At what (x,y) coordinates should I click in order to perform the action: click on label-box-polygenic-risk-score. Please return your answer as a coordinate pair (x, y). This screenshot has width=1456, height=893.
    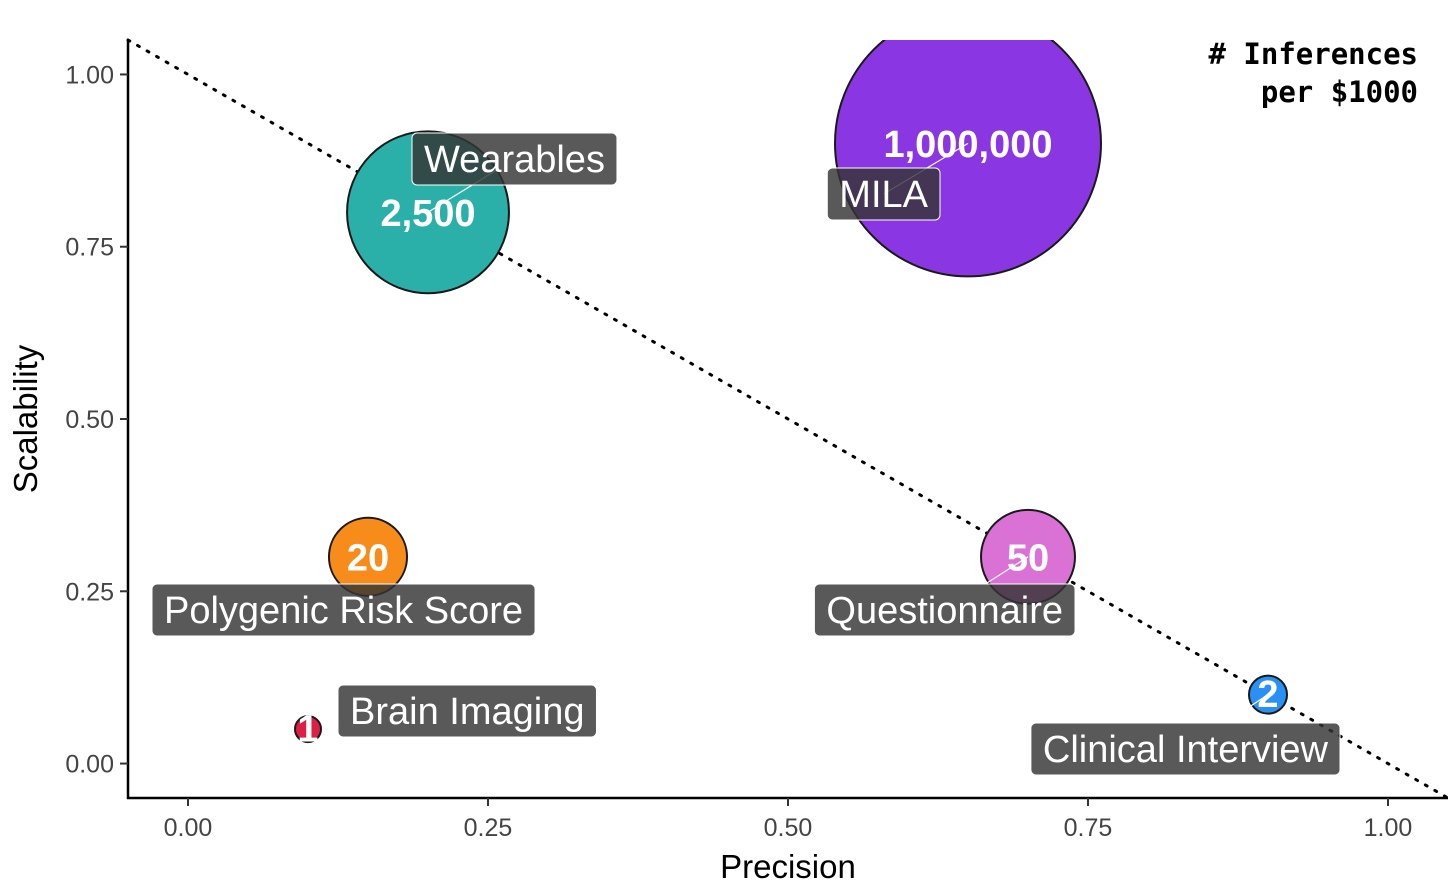
    Looking at the image, I should click on (343, 610).